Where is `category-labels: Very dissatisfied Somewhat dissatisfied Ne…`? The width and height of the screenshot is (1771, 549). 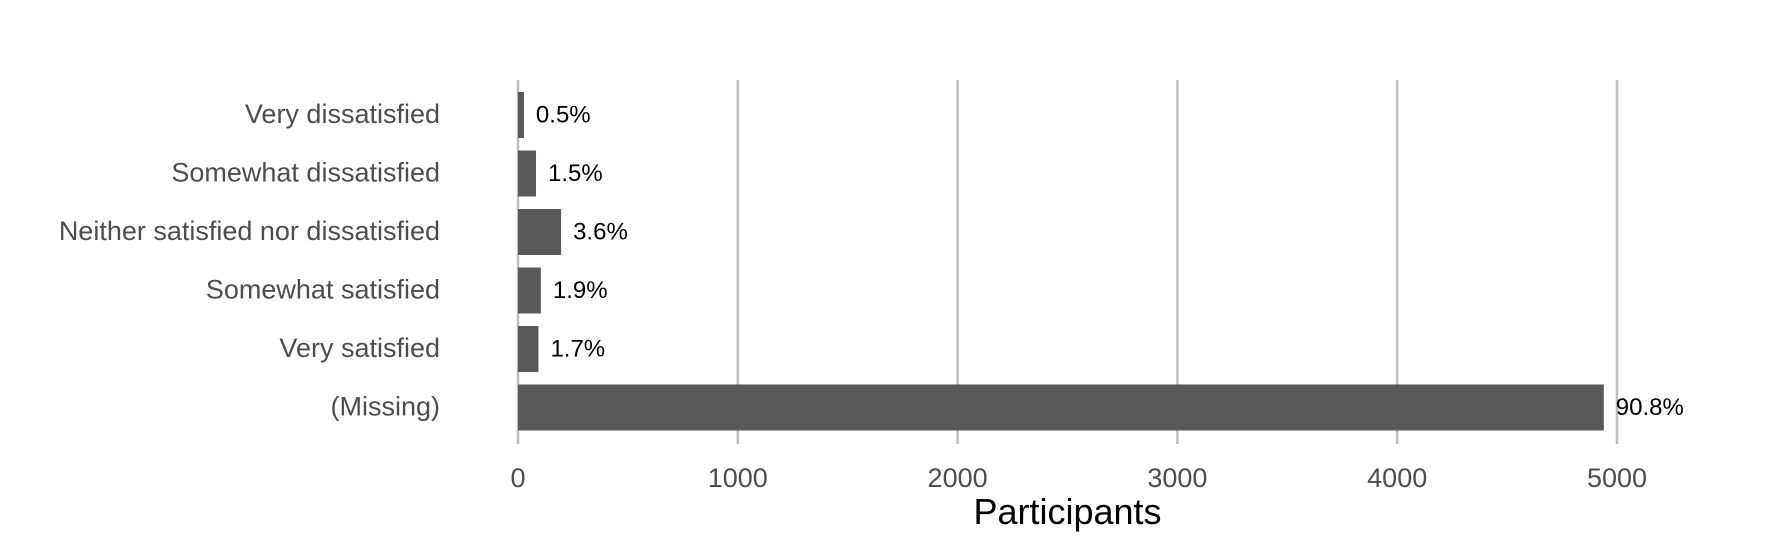
category-labels: Very dissatisfied Somewhat dissatisfied Ne… is located at coordinates (249, 260).